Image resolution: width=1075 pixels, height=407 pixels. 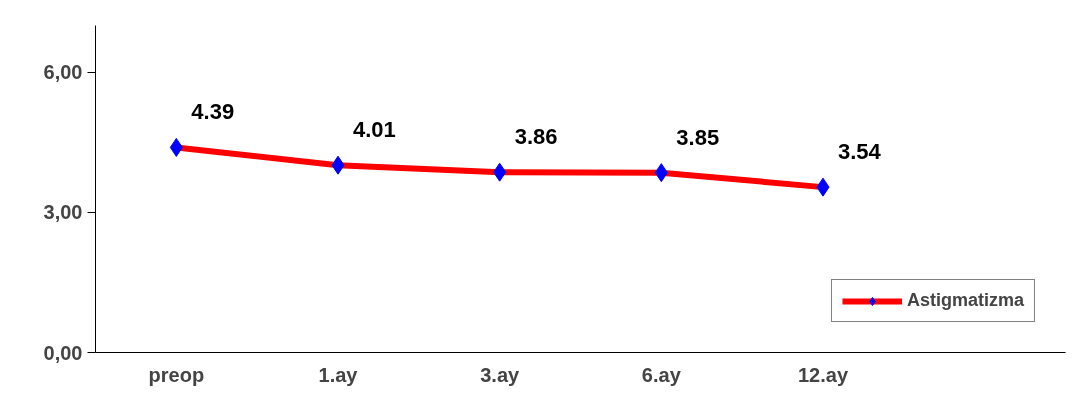 What do you see at coordinates (63, 212) in the screenshot?
I see `y-tick-label: 3,00` at bounding box center [63, 212].